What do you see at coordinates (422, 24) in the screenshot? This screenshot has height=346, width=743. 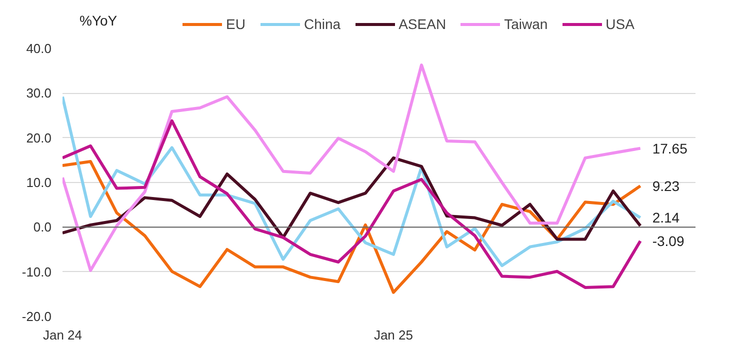 I see `legend-label: ASEAN` at bounding box center [422, 24].